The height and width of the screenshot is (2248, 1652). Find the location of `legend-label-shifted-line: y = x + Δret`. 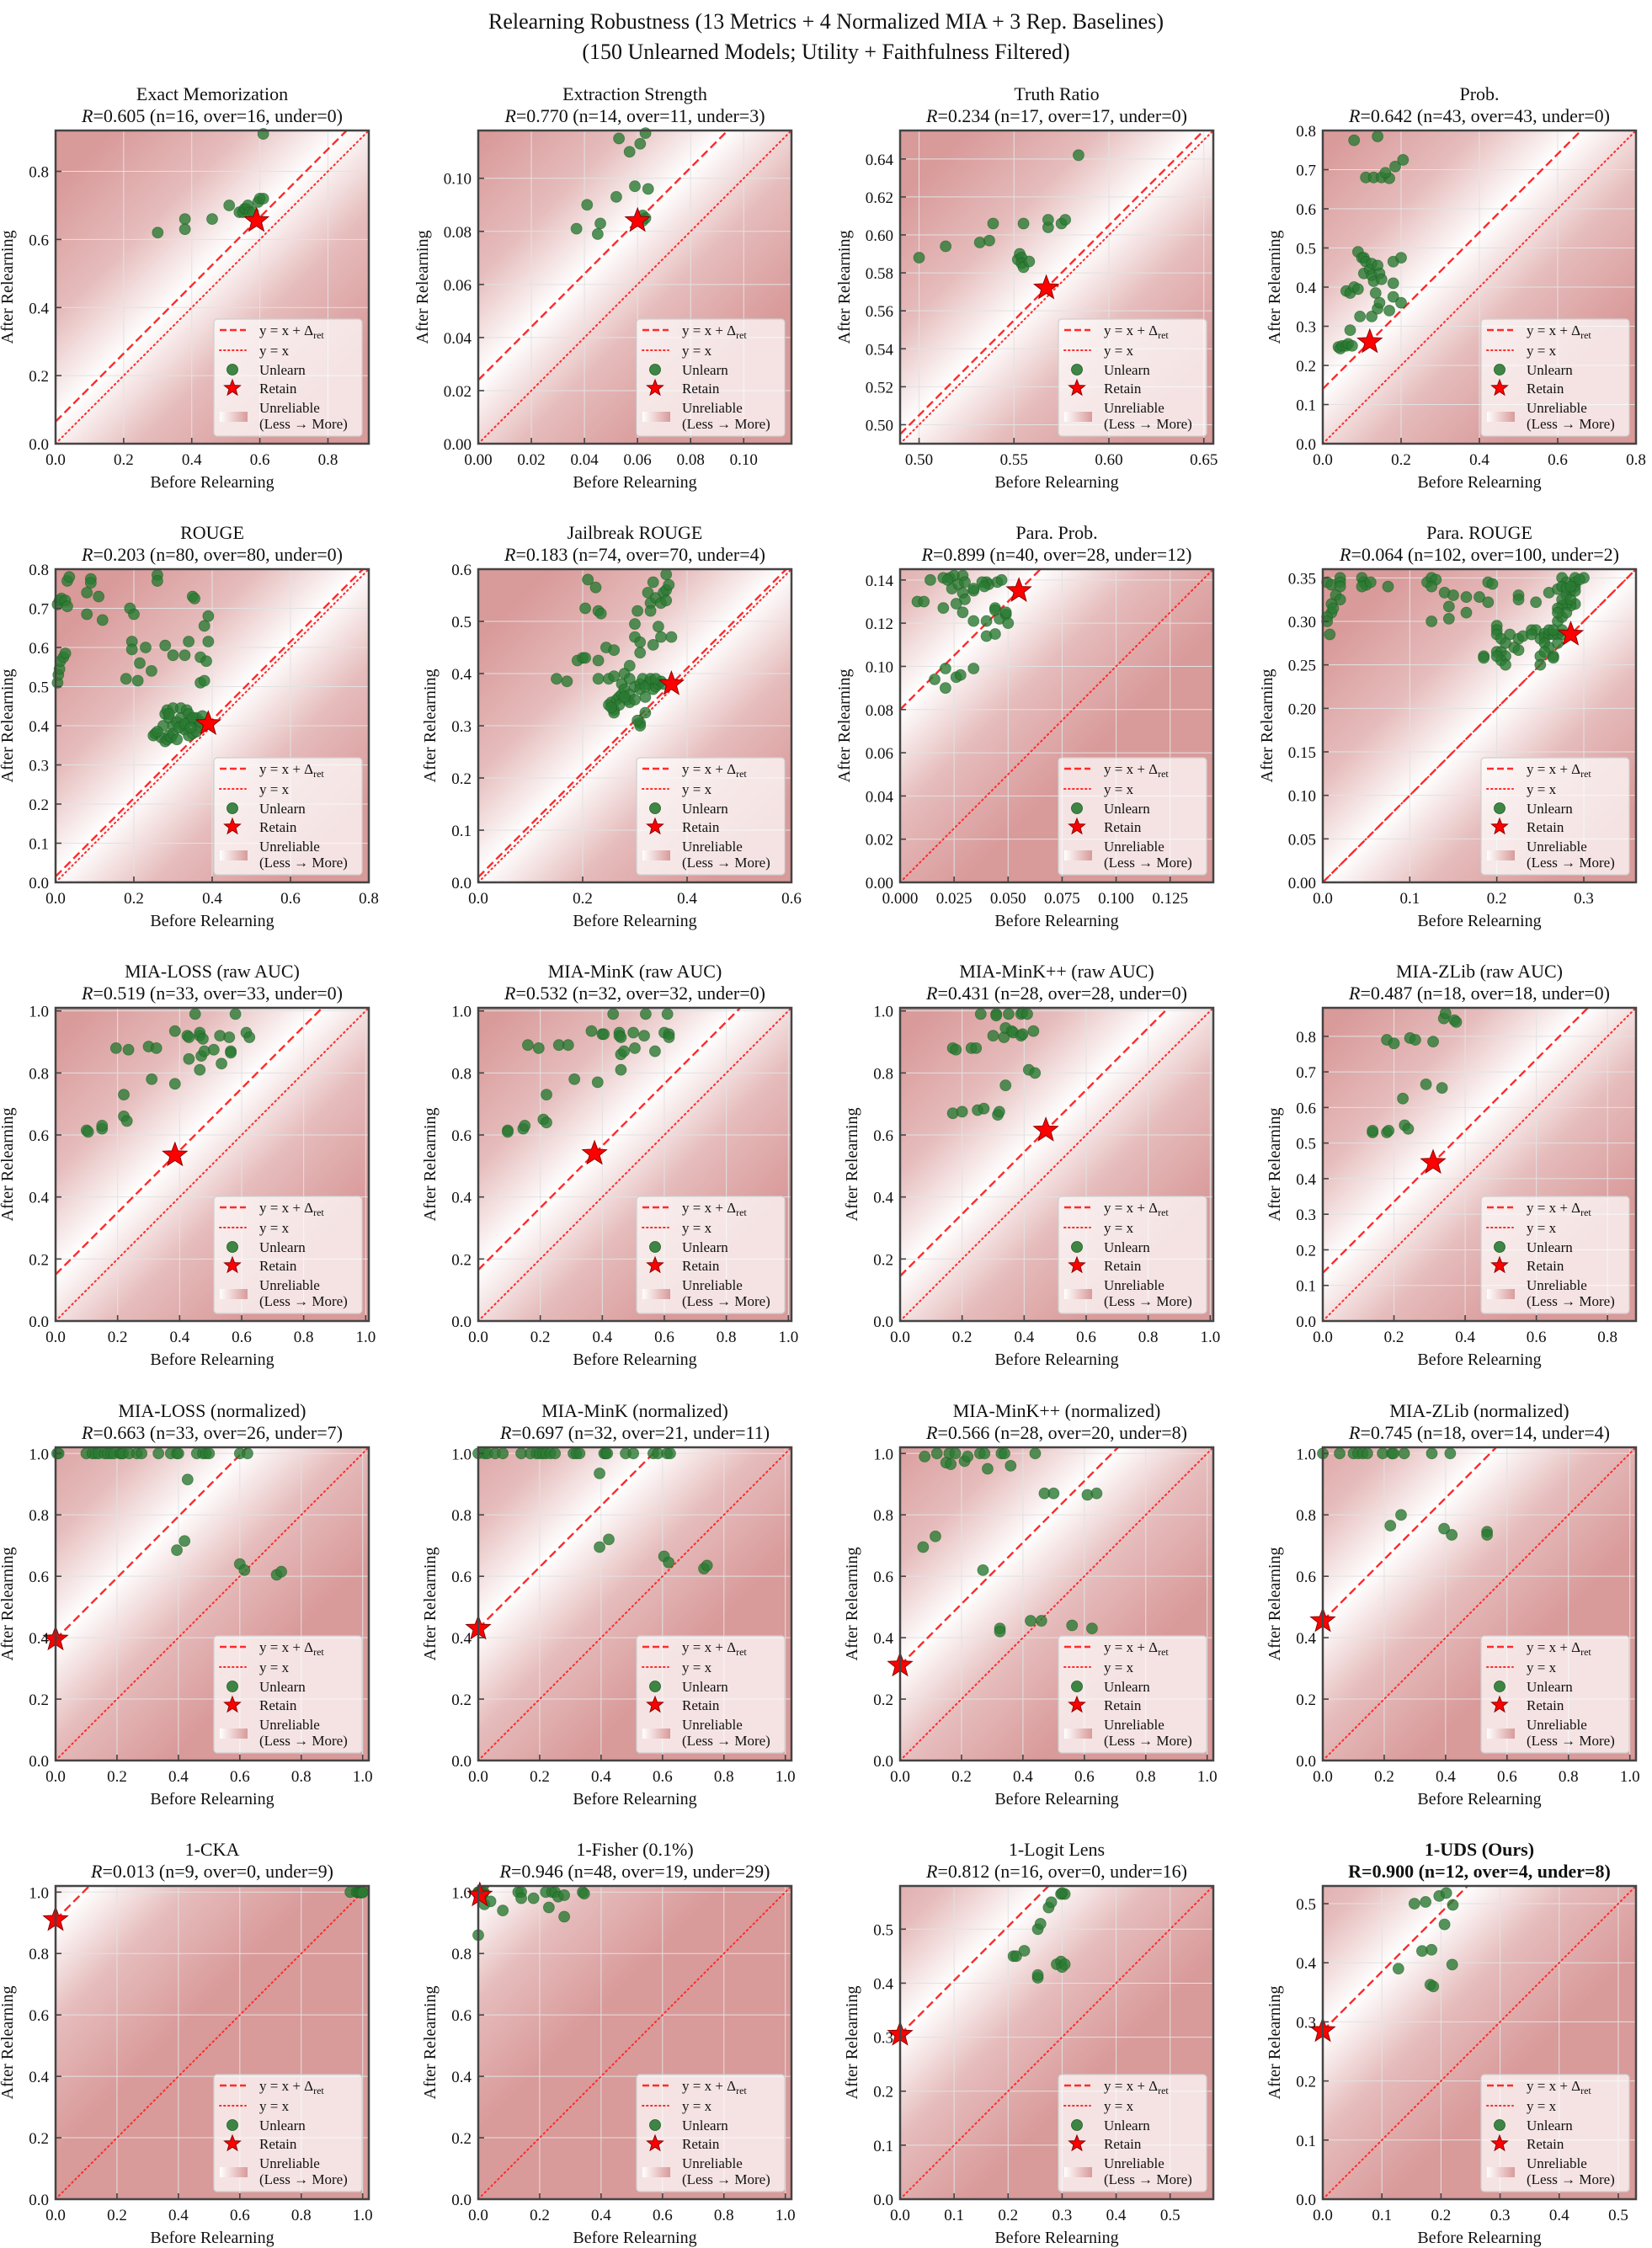

legend-label-shifted-line: y = x + Δret is located at coordinates (291, 1648).